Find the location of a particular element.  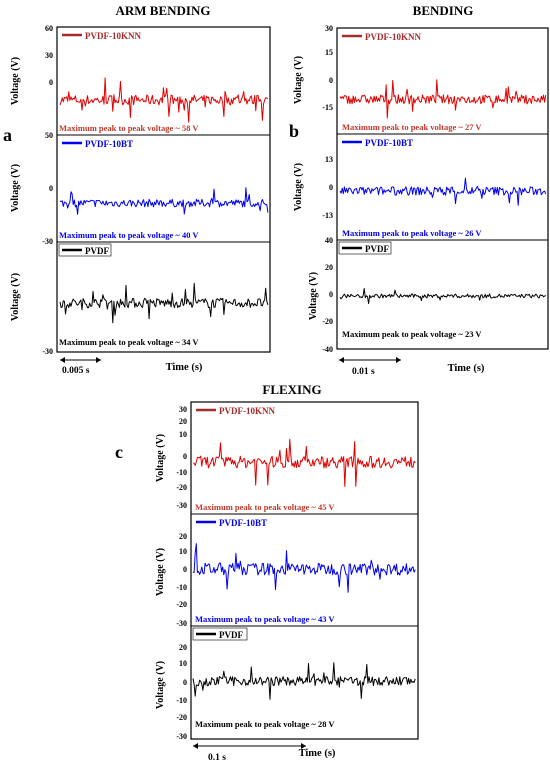

panel-b-legend-1: PVDF-10KNN is located at coordinates (380, 36).